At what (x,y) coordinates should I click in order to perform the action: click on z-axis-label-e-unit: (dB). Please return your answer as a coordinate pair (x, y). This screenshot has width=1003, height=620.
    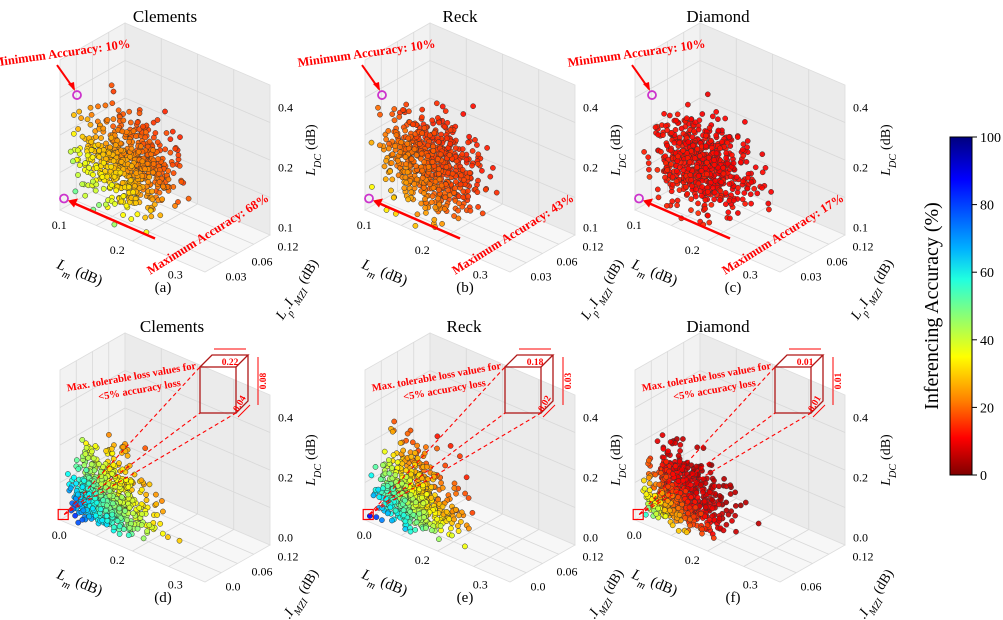
    Looking at the image, I should click on (616, 447).